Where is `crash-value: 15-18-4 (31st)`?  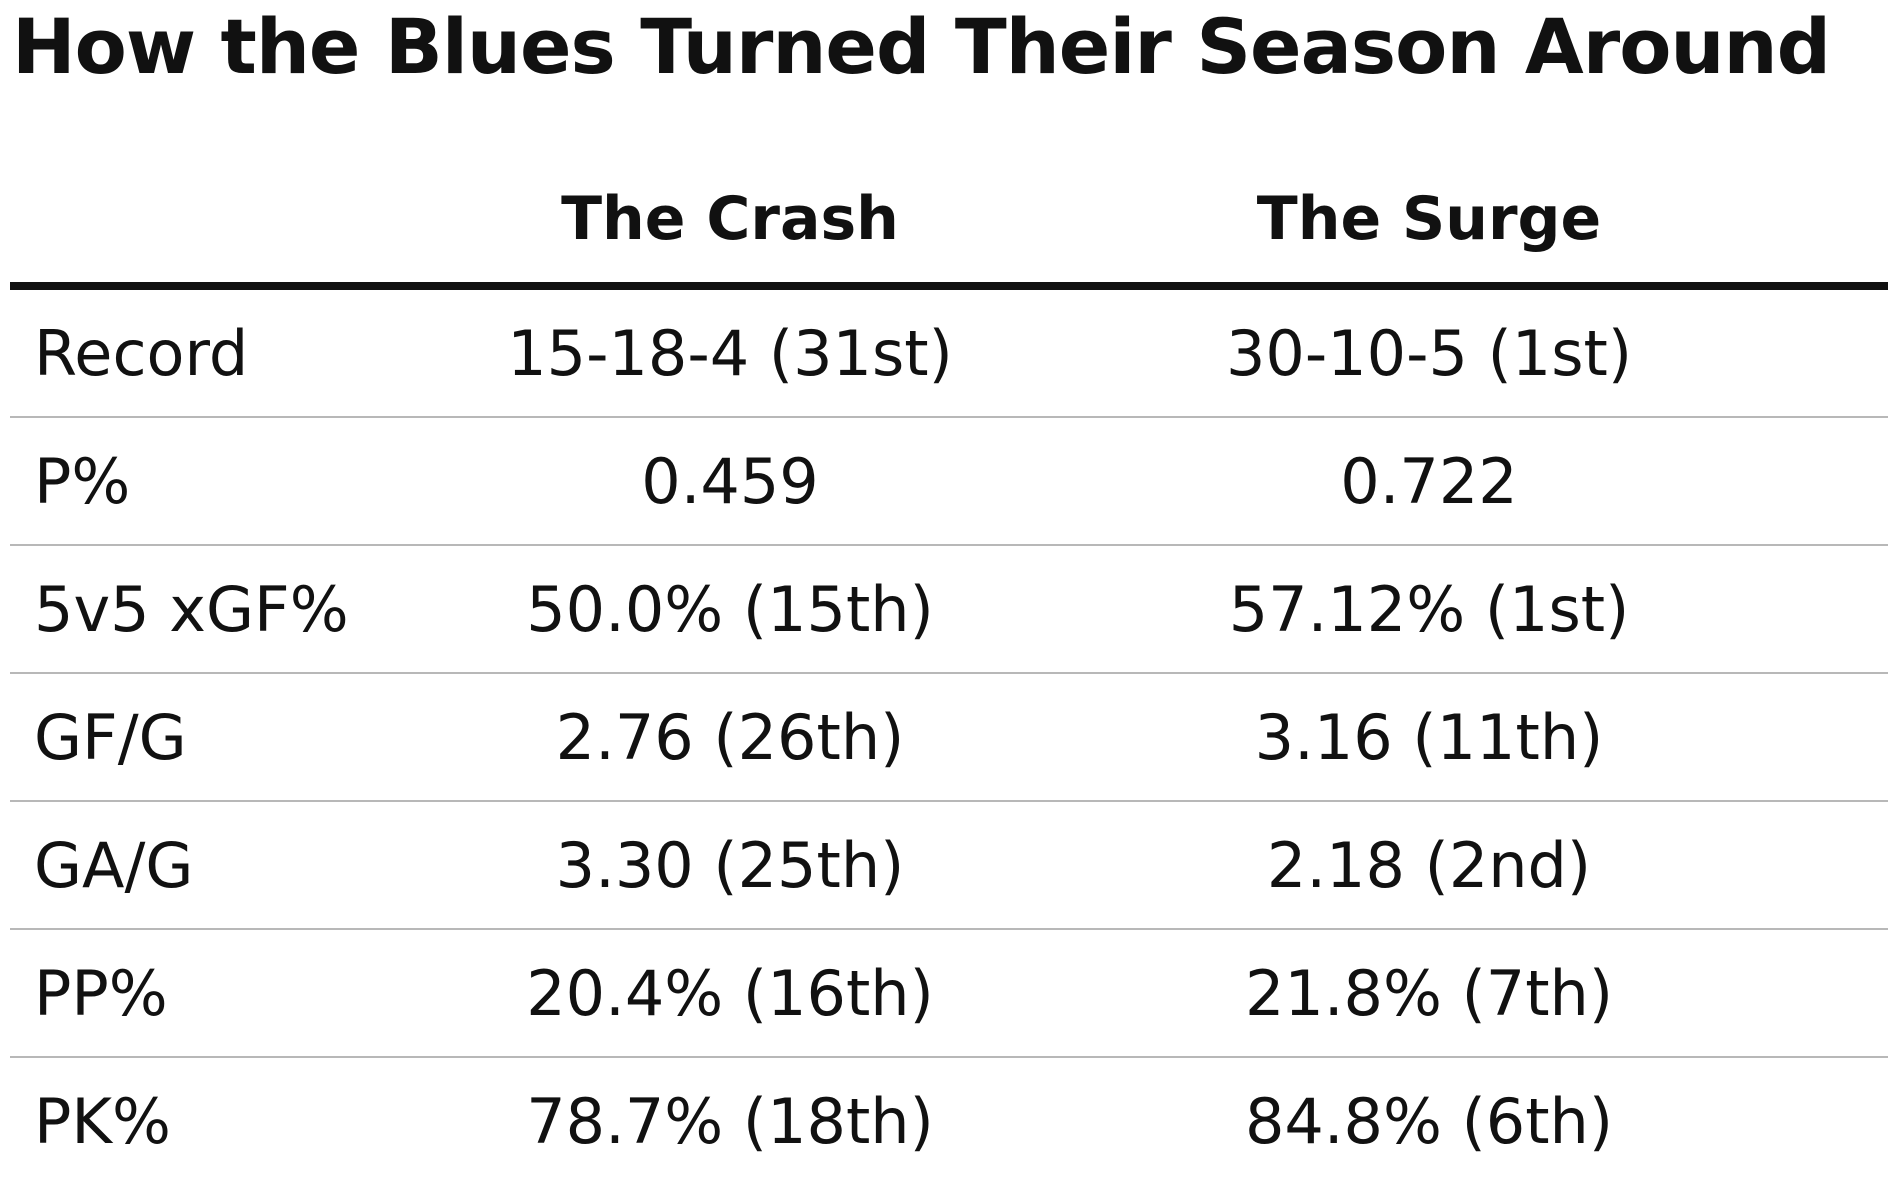 crash-value: 15-18-4 (31st) is located at coordinates (730, 352).